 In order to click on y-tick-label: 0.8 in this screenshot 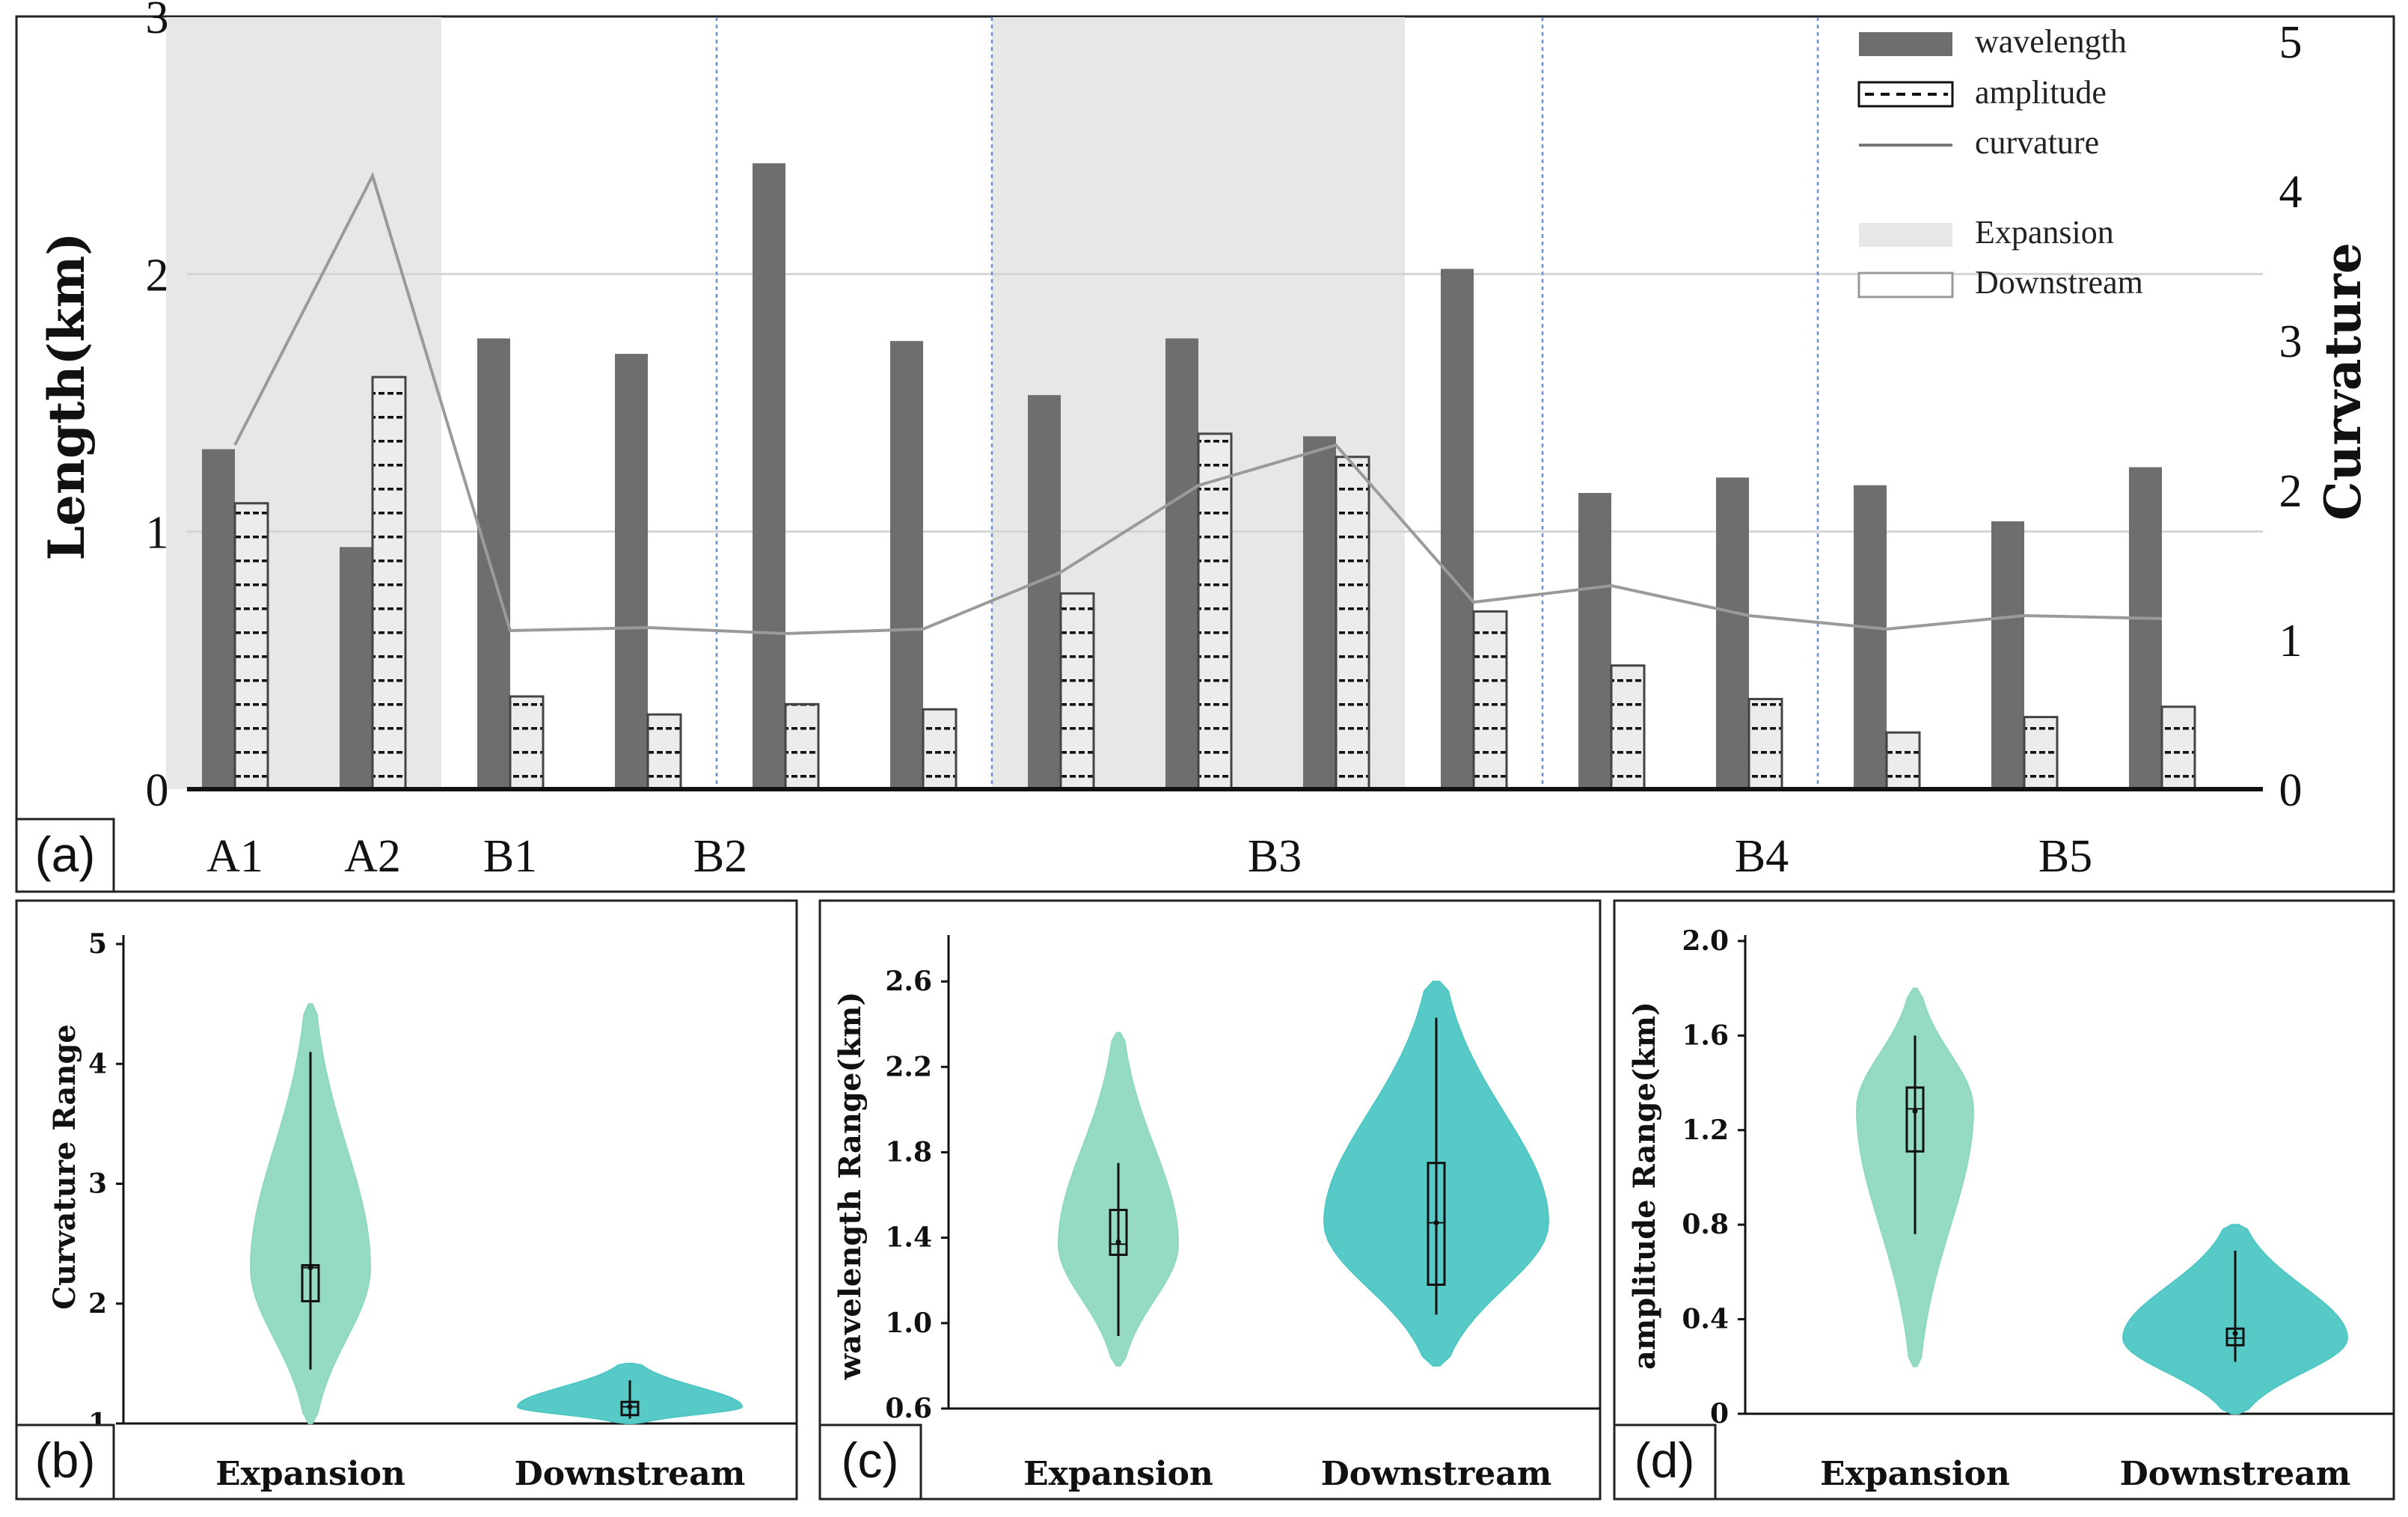, I will do `click(1706, 1224)`.